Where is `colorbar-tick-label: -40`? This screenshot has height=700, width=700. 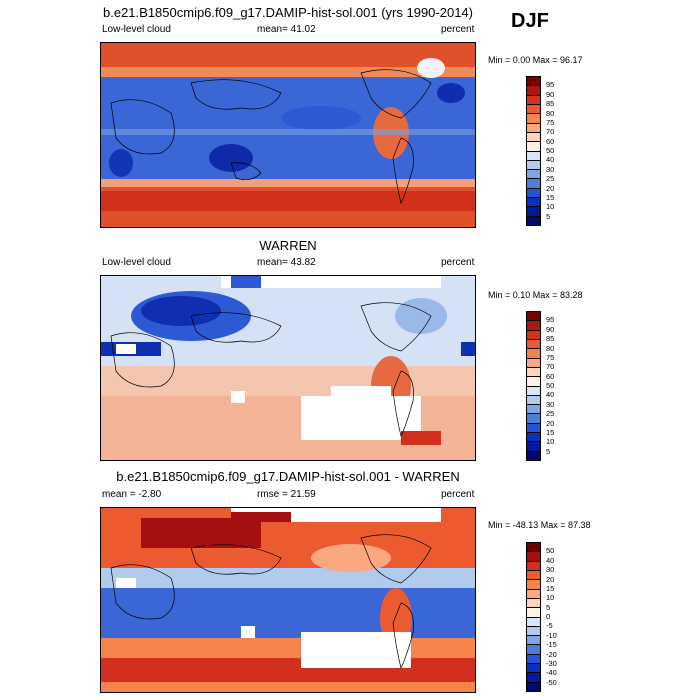
colorbar-tick-label: -40 is located at coordinates (551, 673).